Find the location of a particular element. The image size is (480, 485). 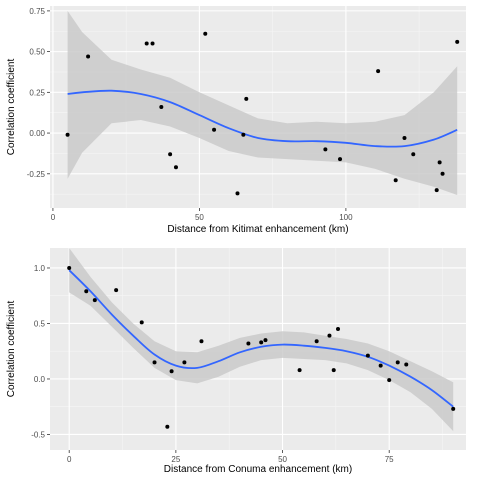

x-axis-title: Distance from Kitimat enhancement (km) is located at coordinates (257, 229).